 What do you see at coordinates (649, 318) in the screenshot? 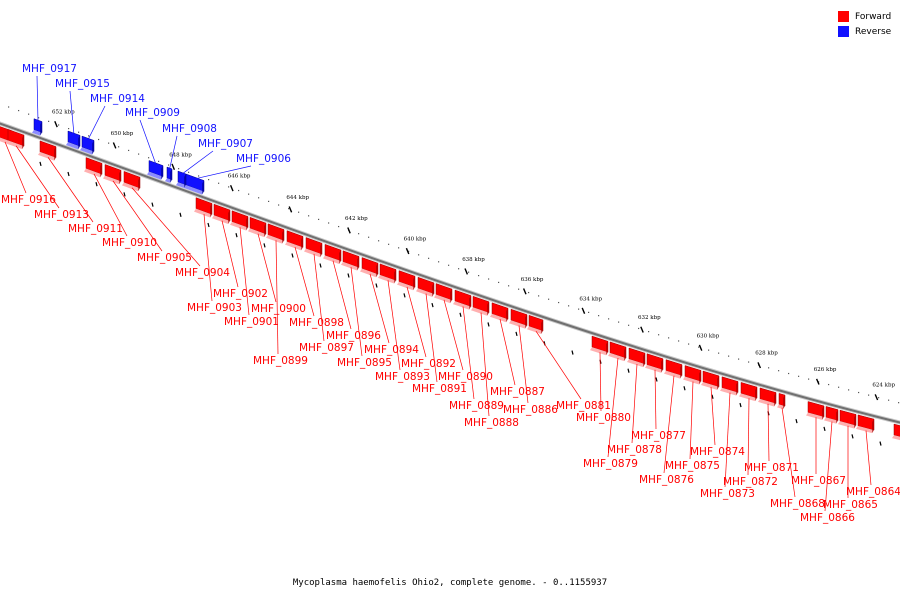
I see `tick-label: 632 kbp` at bounding box center [649, 318].